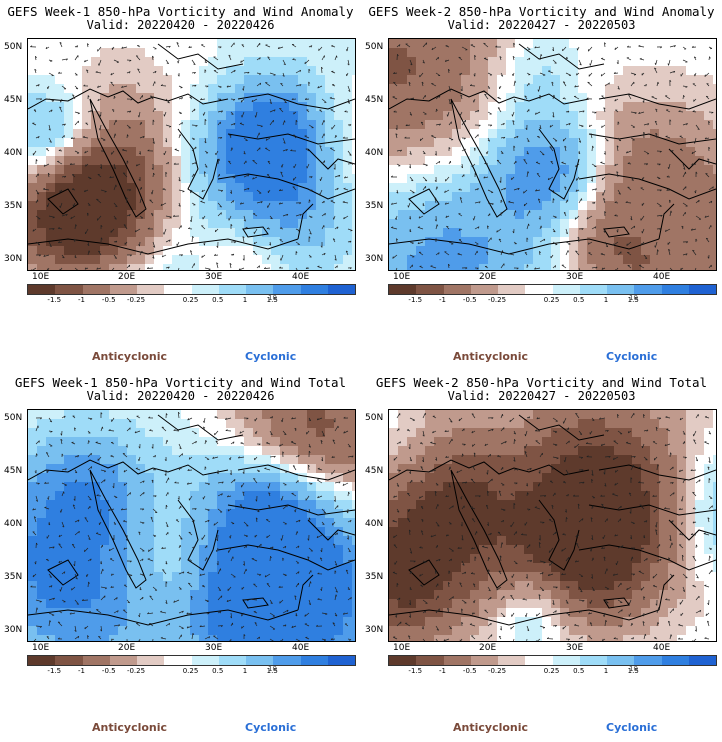 This screenshot has width=722, height=742. What do you see at coordinates (579, 671) in the screenshot?
I see `colorbar-tick-label: 0.5` at bounding box center [579, 671].